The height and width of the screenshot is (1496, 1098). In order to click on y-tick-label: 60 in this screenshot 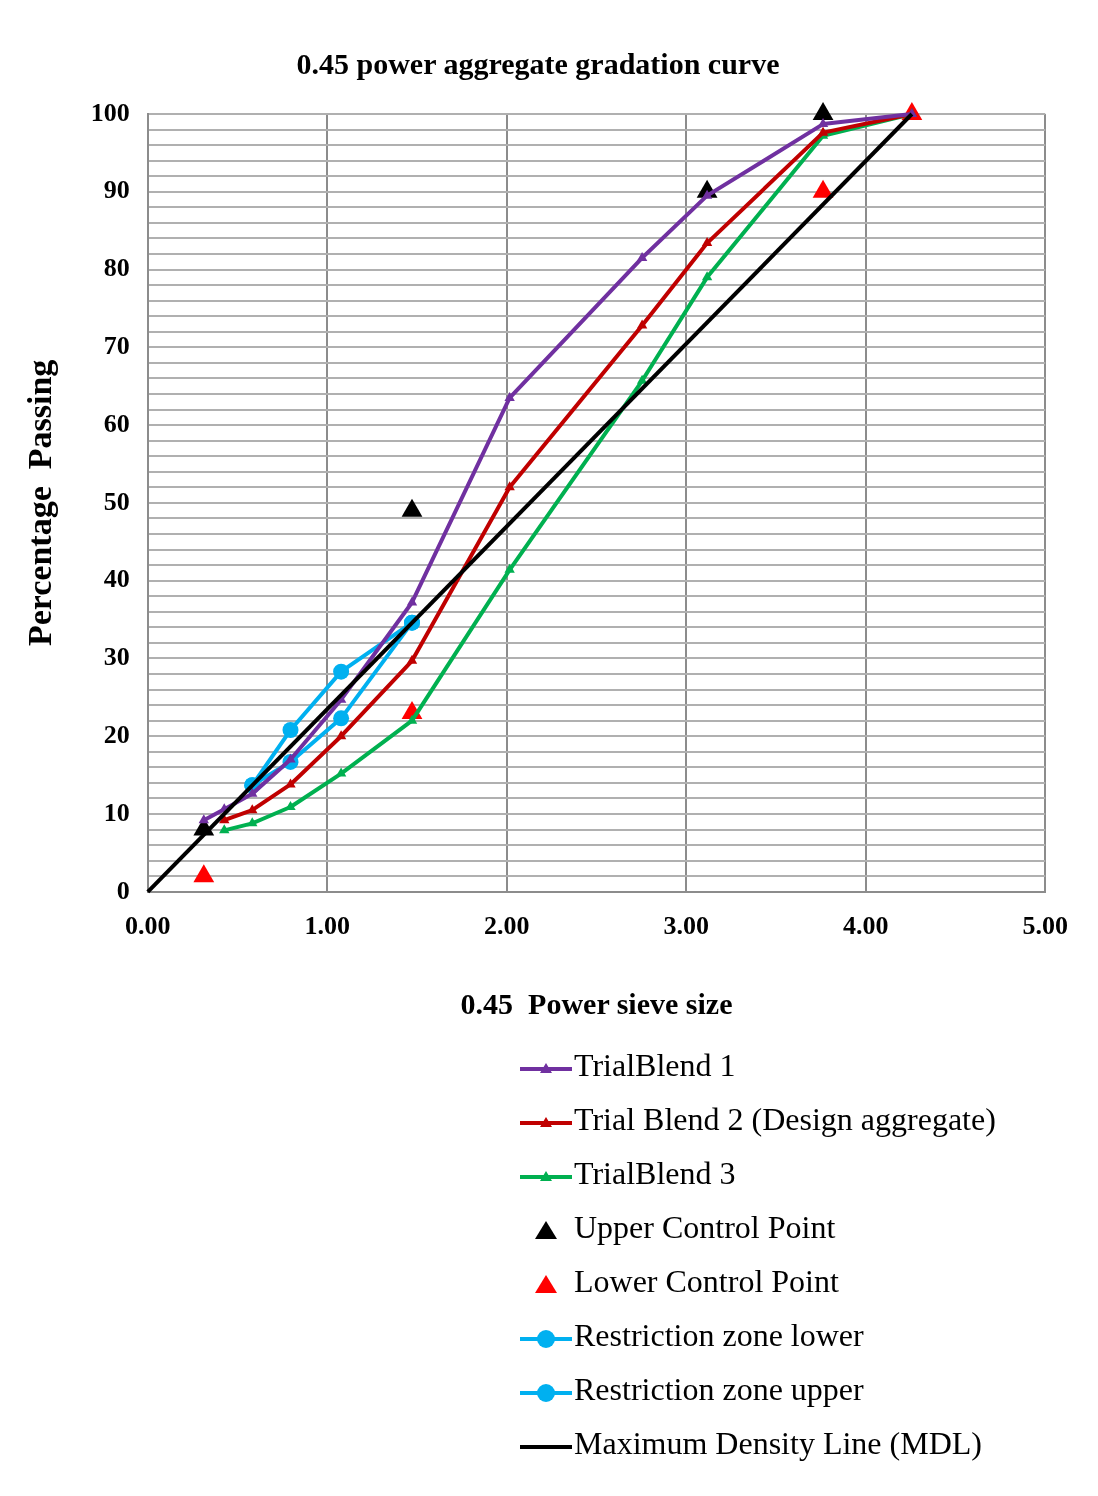, I will do `click(116, 423)`.